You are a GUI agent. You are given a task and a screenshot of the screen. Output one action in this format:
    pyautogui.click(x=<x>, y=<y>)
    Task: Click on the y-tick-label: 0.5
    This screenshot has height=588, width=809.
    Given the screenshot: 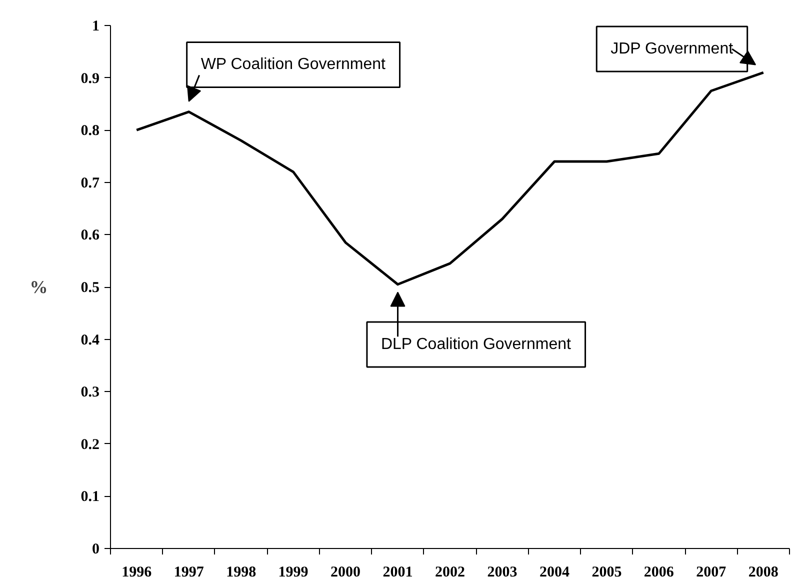 What is the action you would take?
    pyautogui.click(x=90, y=288)
    